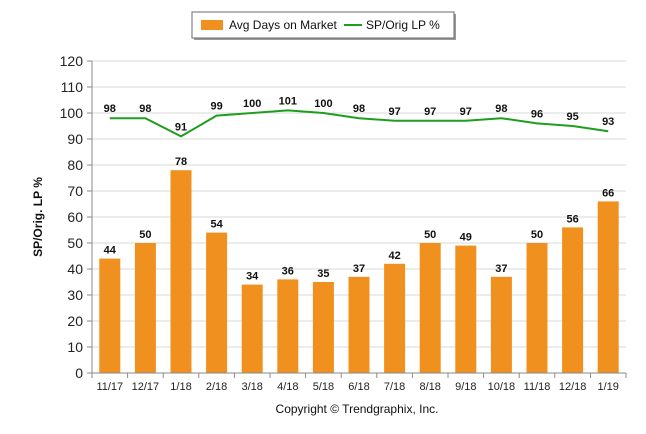  What do you see at coordinates (181, 127) in the screenshot?
I see `line-value-label: 91` at bounding box center [181, 127].